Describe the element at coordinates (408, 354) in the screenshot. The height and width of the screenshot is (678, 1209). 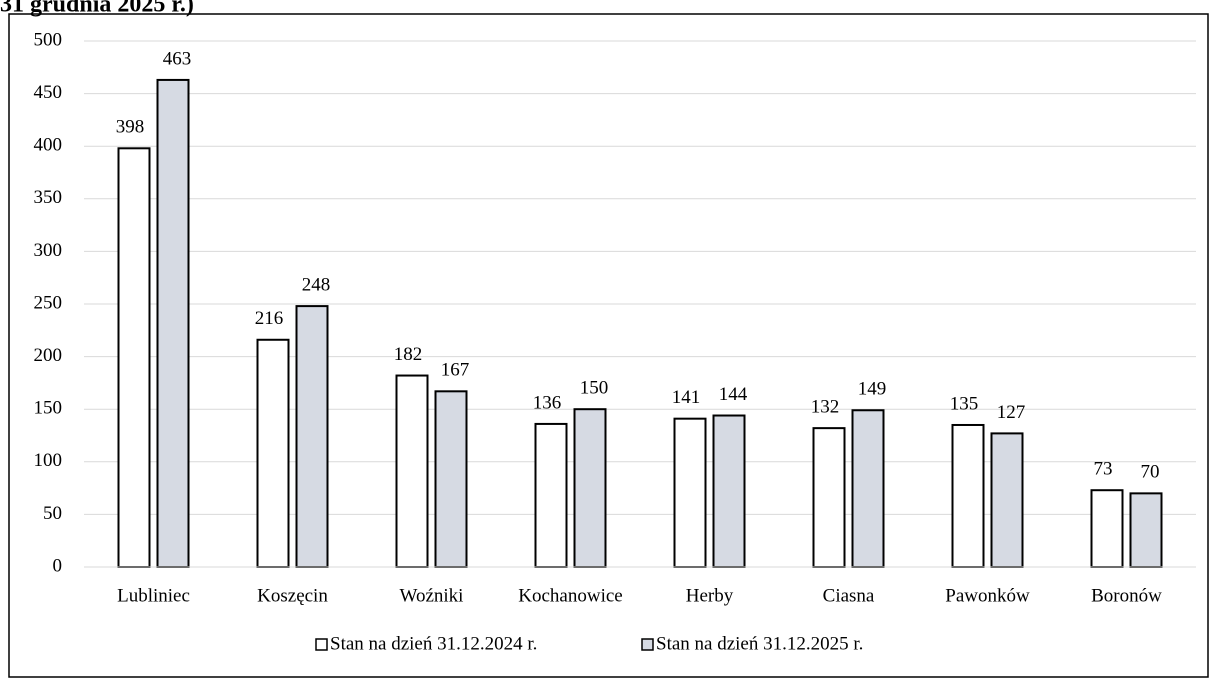
I see `data-label: 182` at that location.